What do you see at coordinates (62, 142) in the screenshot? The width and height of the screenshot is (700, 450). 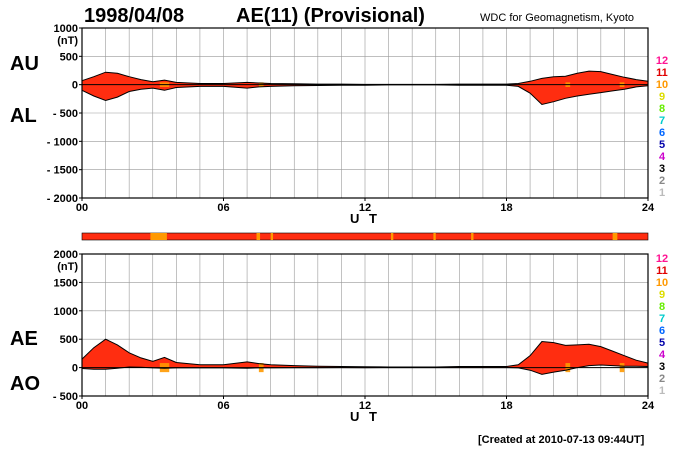 I see `y-tick-label: - 1000` at bounding box center [62, 142].